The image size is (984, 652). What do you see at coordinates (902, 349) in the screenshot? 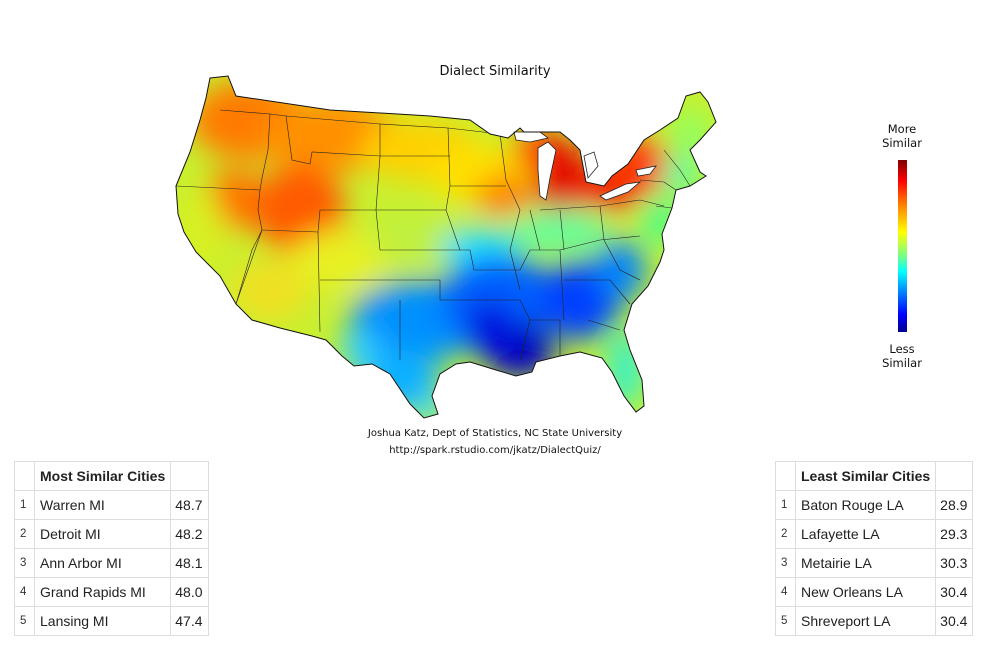
I see `legend-bottom-line-1: Less` at bounding box center [902, 349].